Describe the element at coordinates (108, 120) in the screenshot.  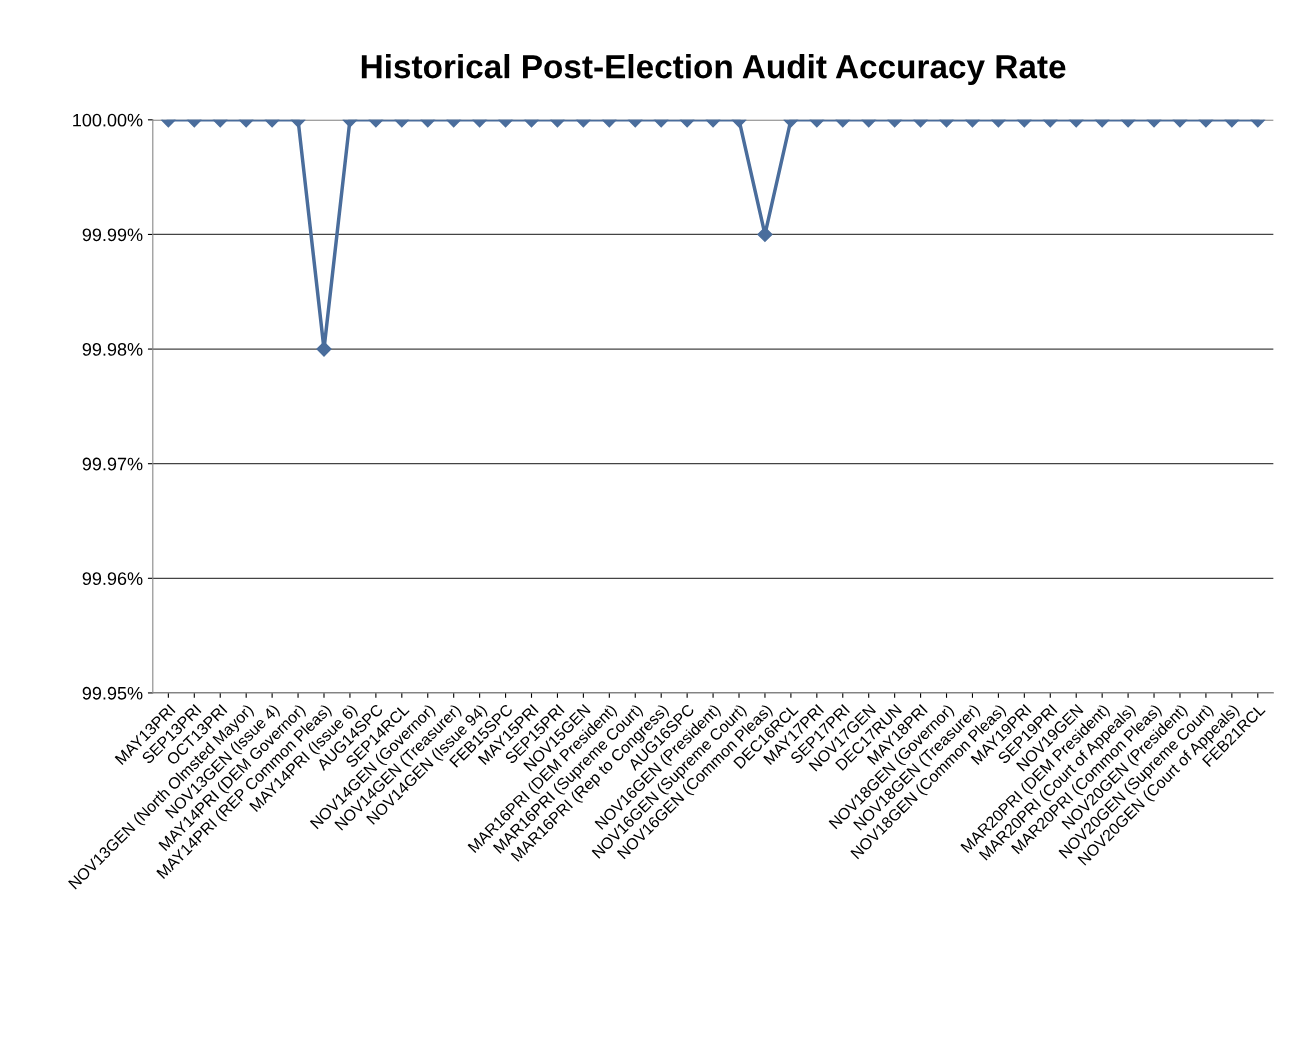
I see `y-tick-label: 100.00%` at that location.